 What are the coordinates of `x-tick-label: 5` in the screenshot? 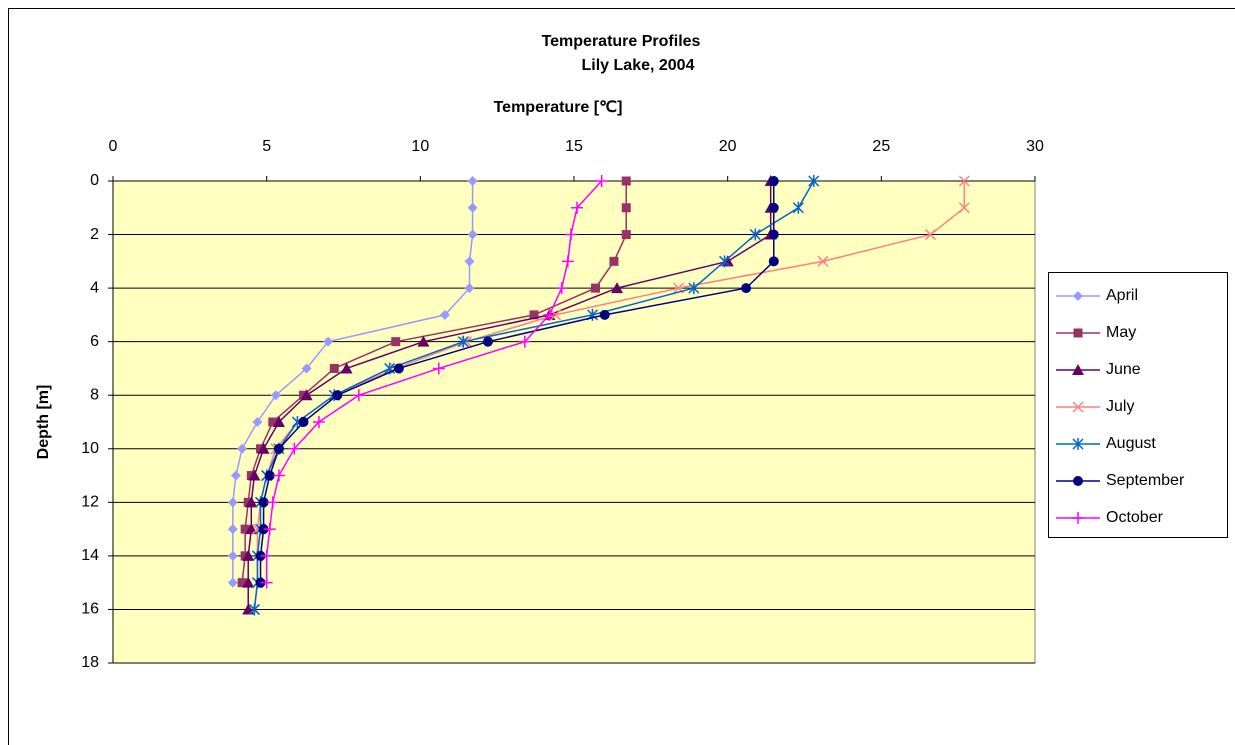 It's located at (266, 146).